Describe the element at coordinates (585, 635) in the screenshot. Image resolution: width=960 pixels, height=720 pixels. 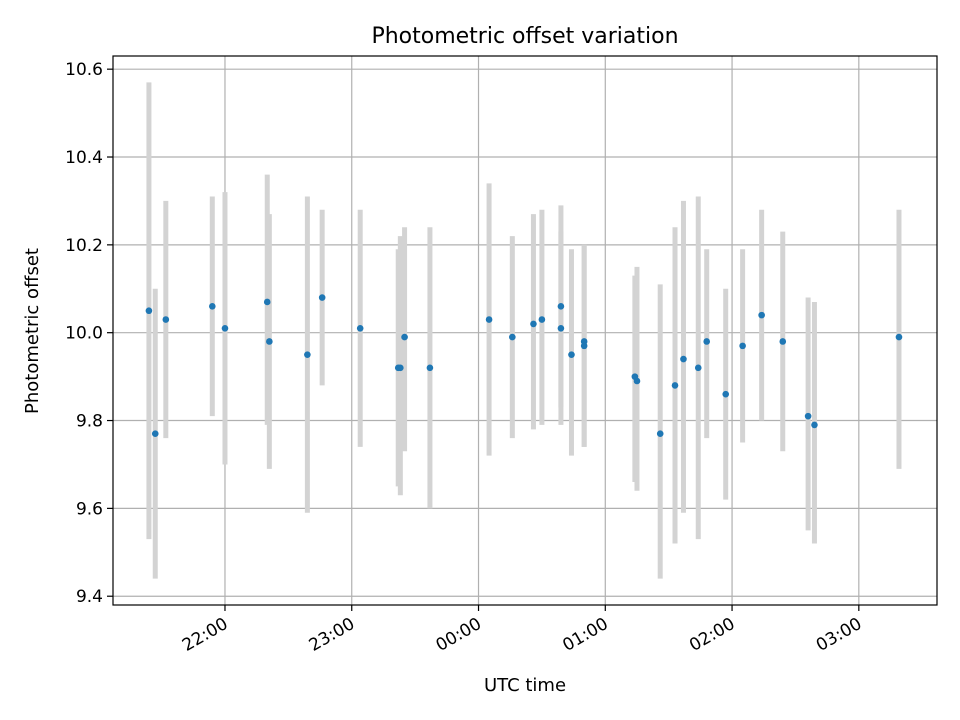
I see `x-tick-label: 01:00` at that location.